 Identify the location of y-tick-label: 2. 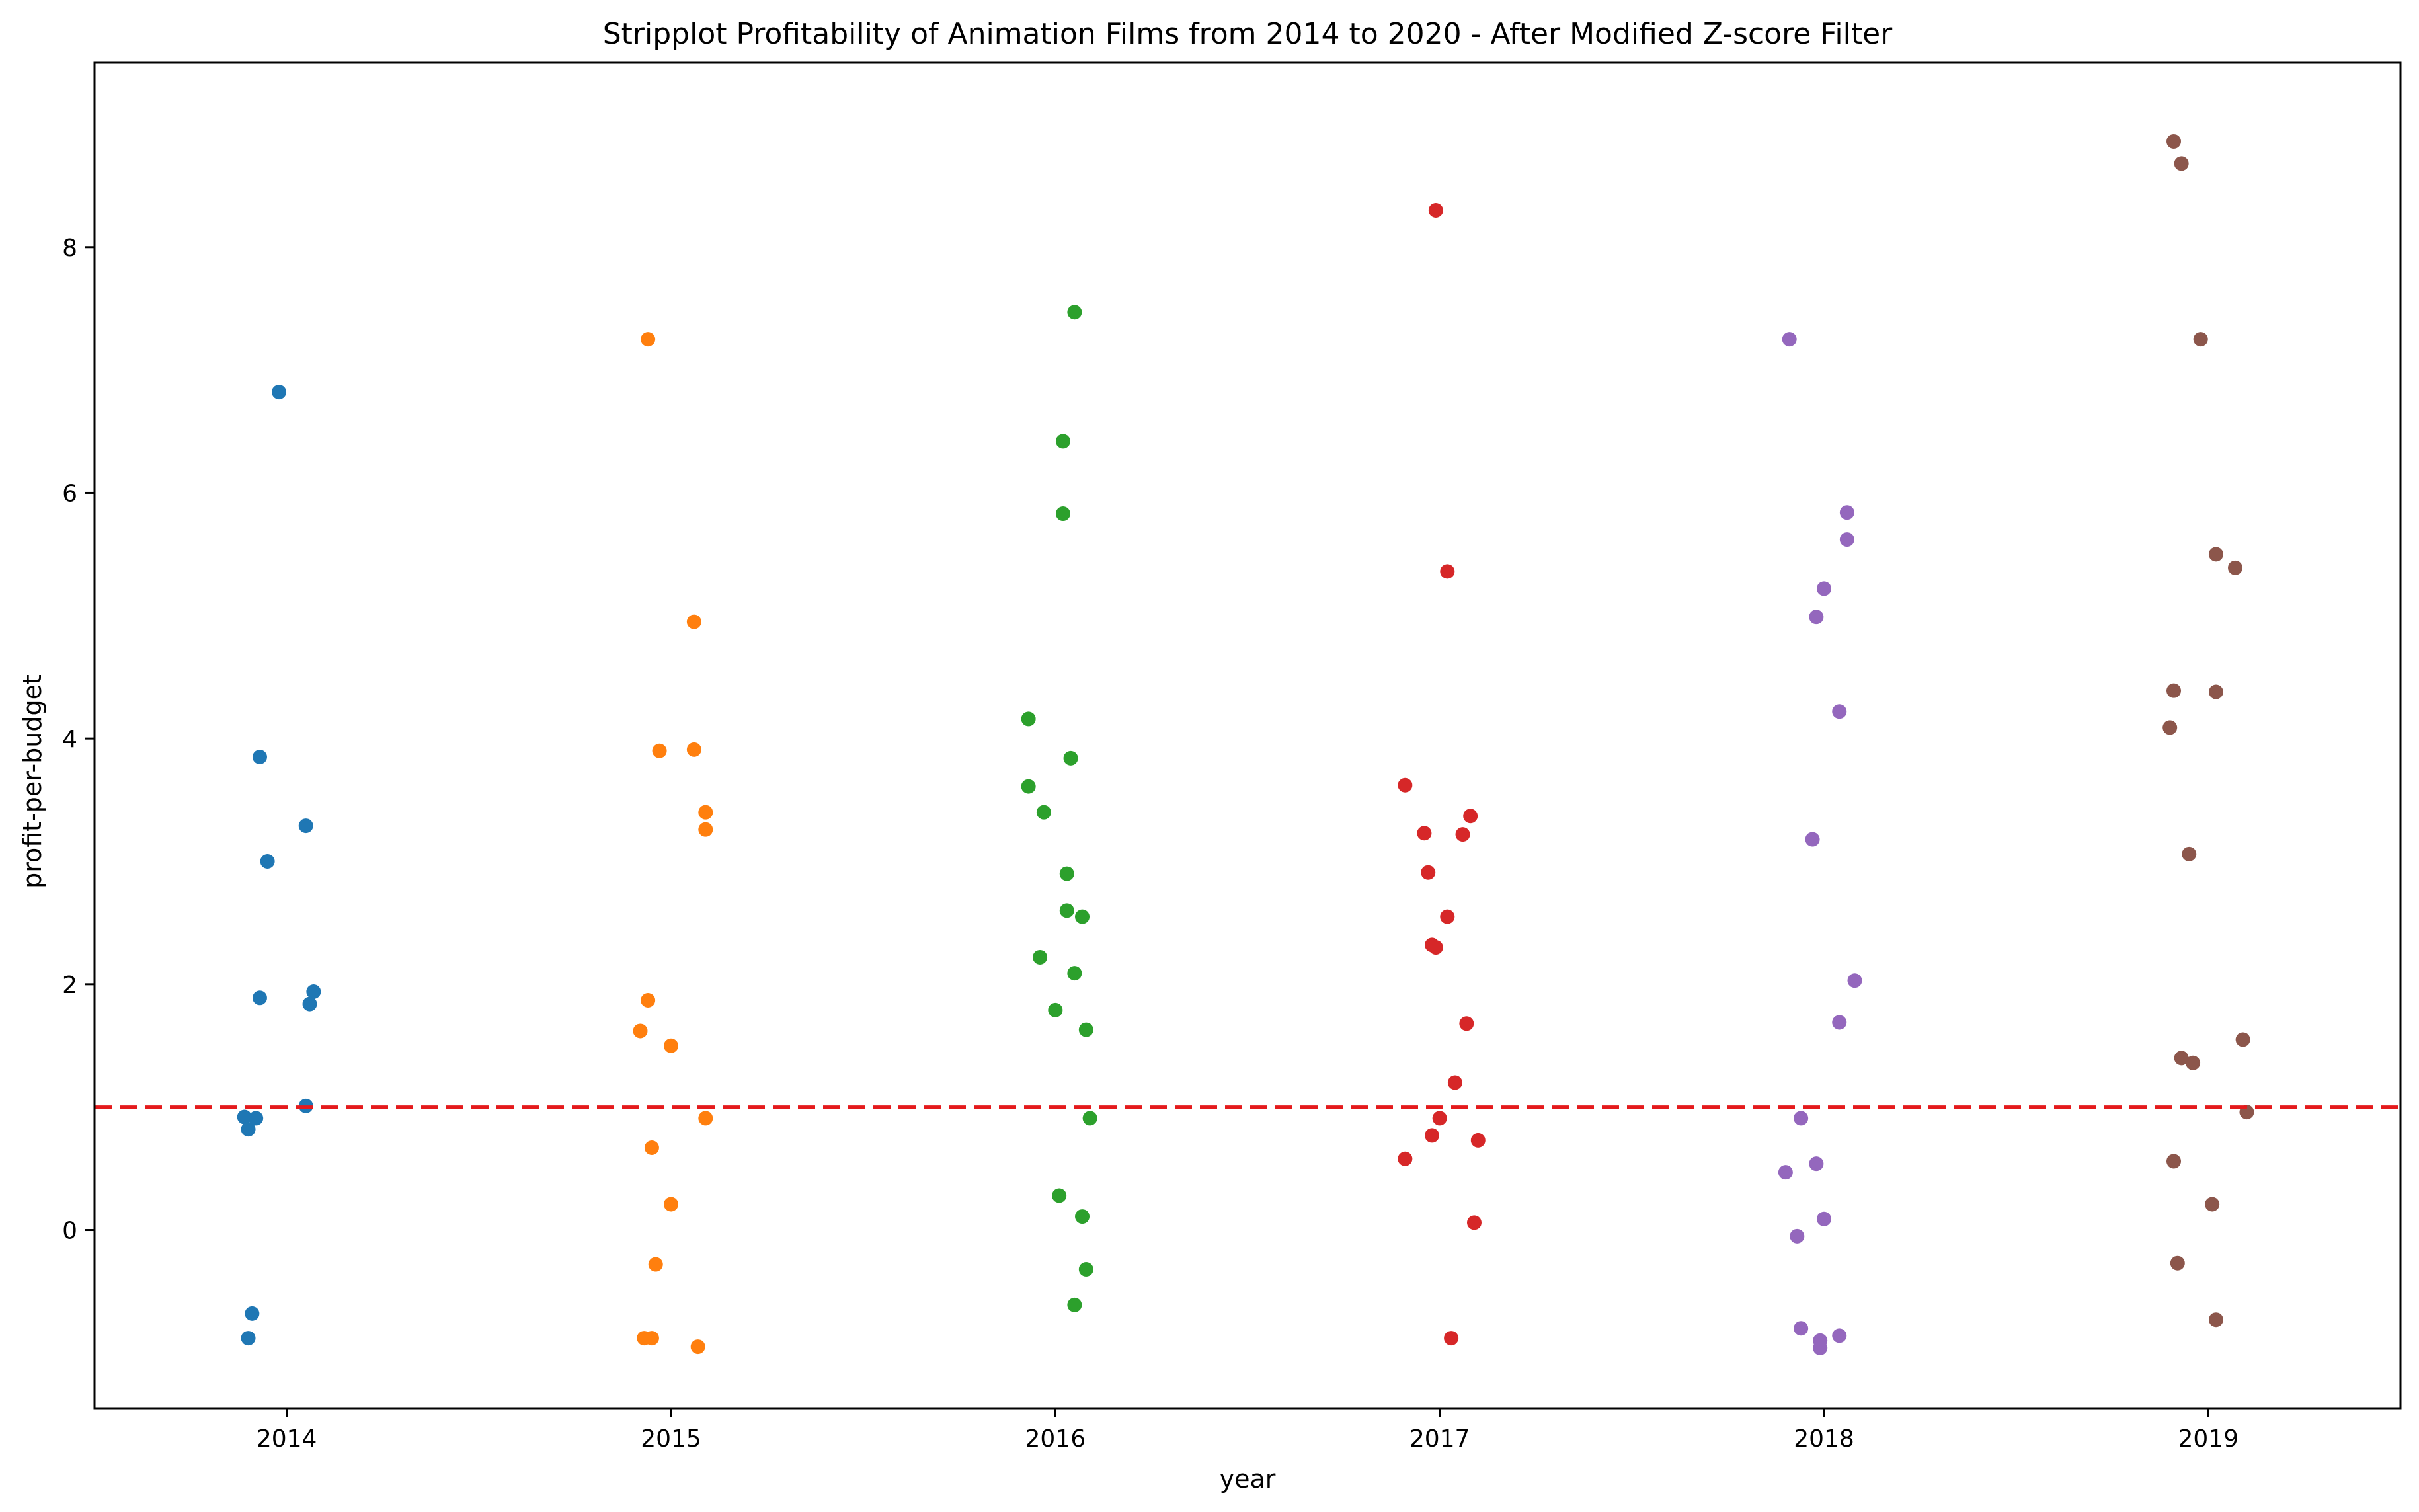
(69, 986).